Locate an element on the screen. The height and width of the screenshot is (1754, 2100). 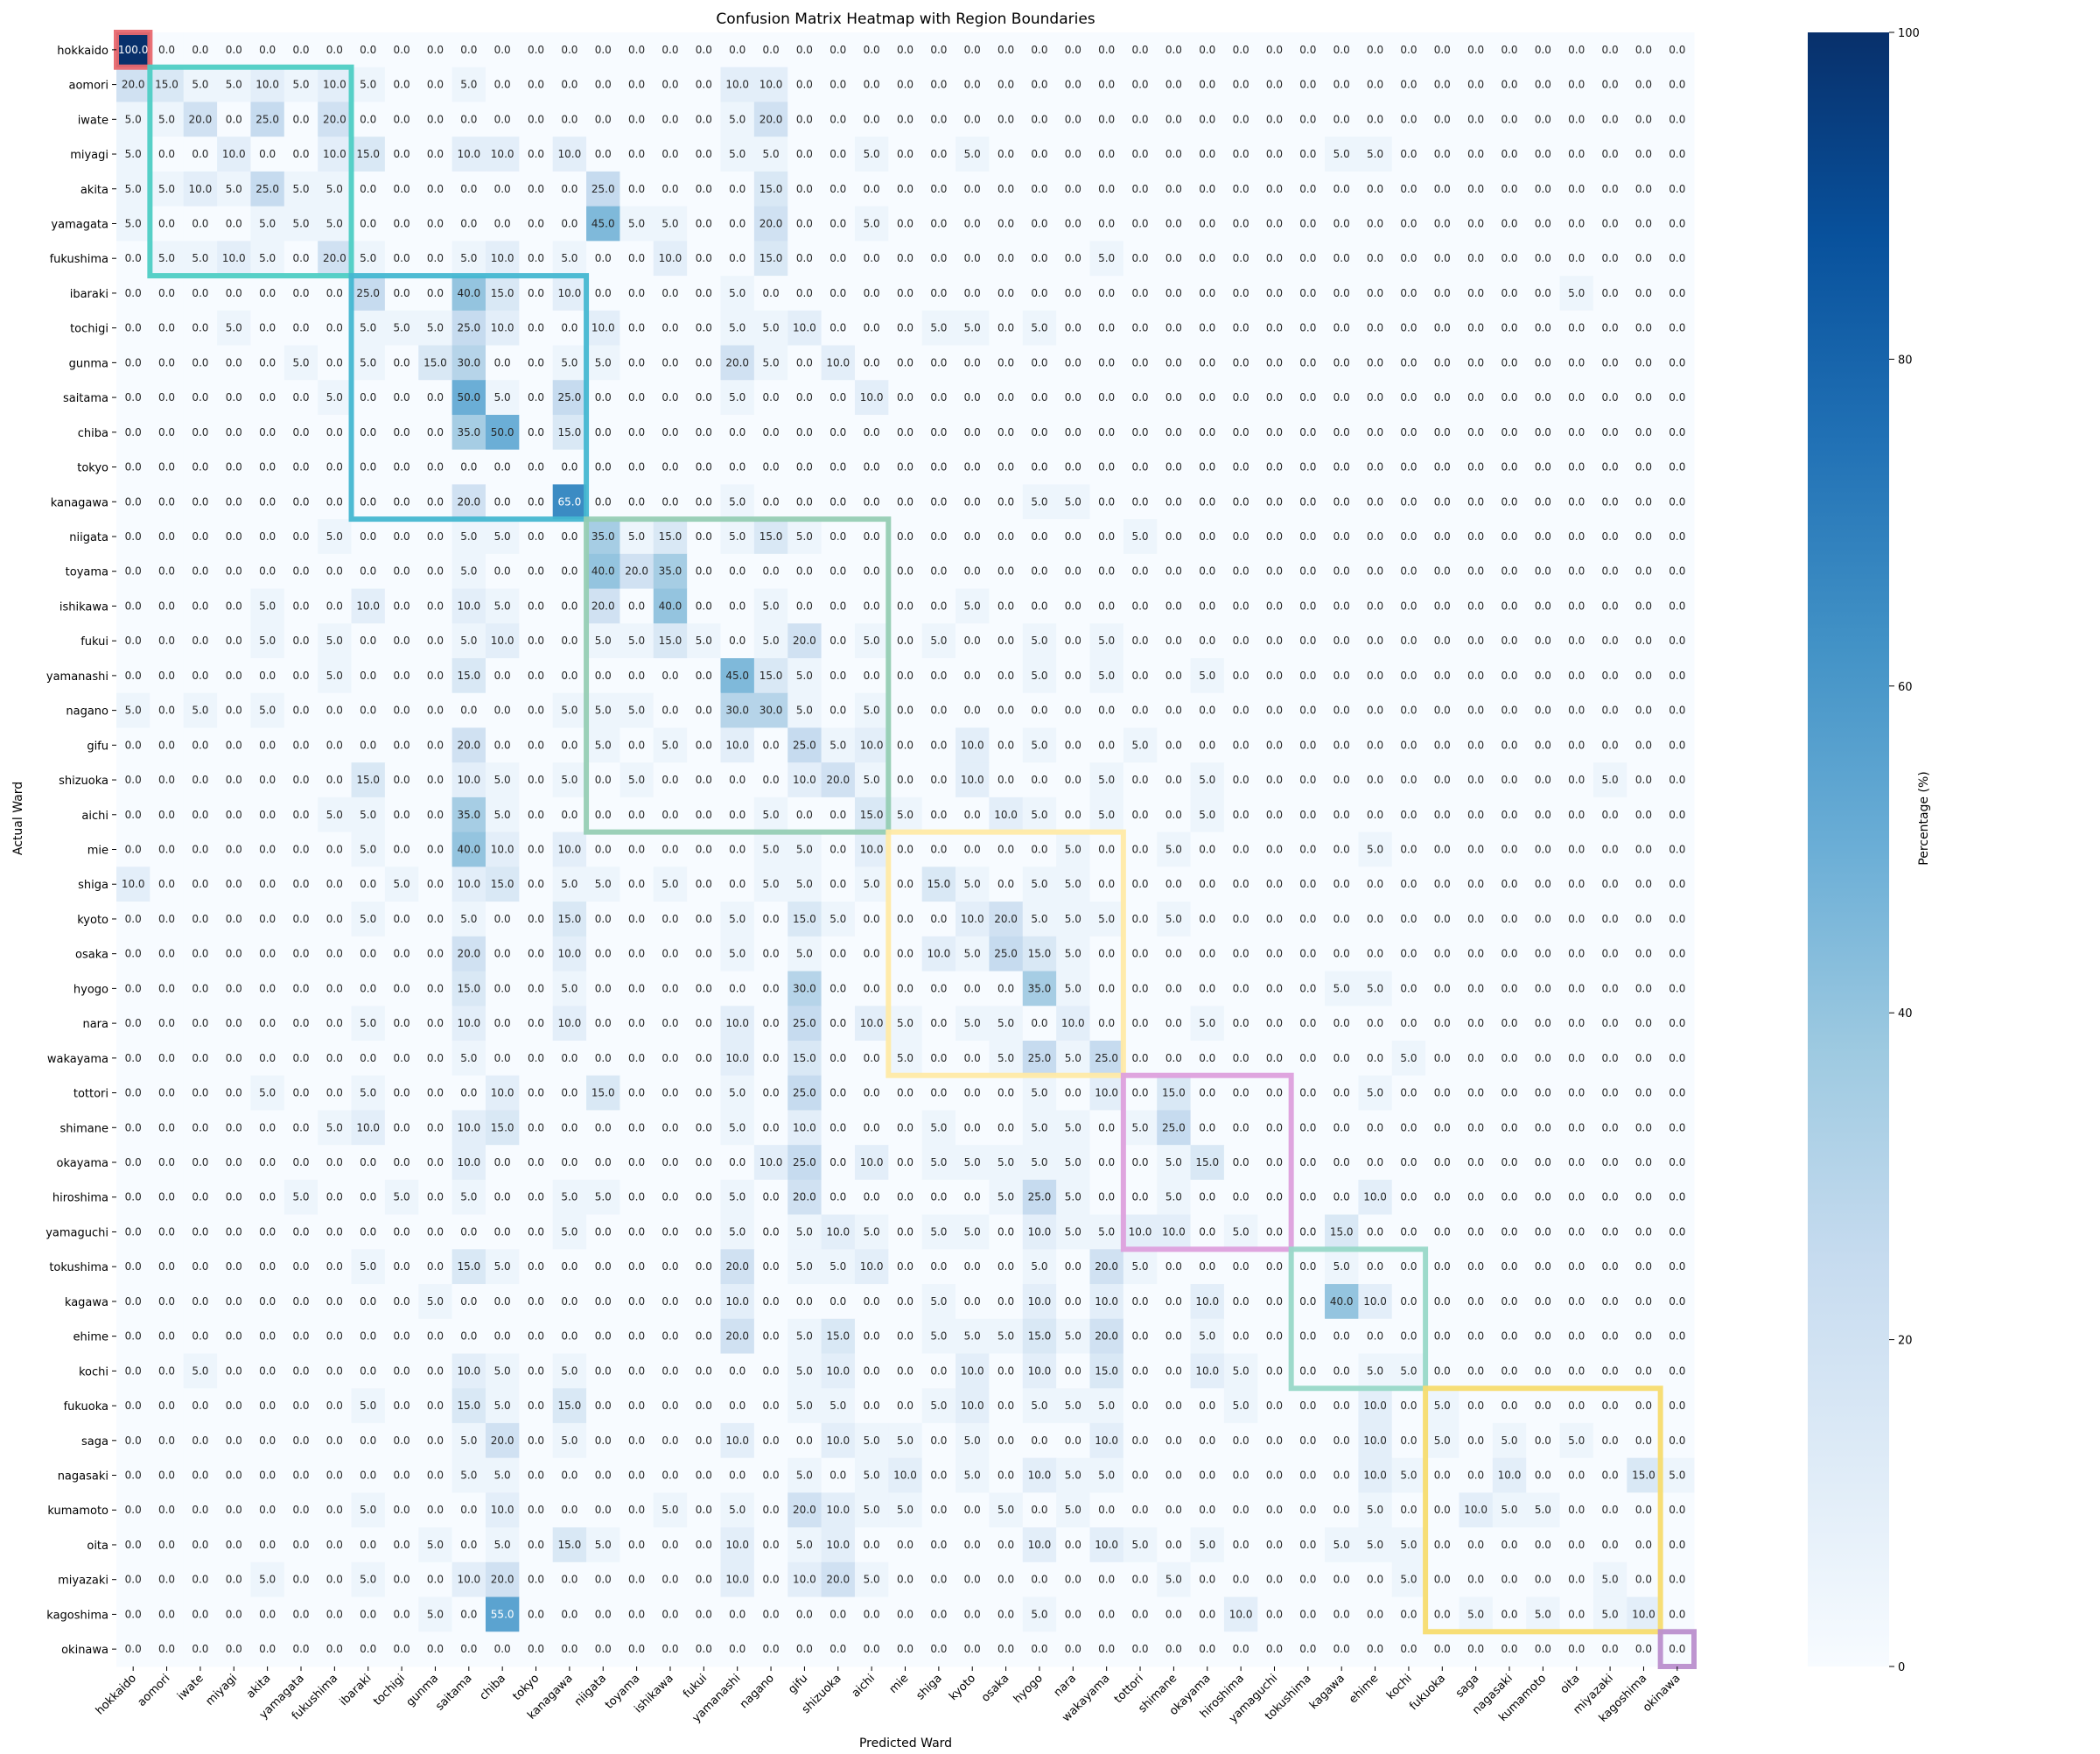
cell-value-label: 40.0 is located at coordinates (670, 606).